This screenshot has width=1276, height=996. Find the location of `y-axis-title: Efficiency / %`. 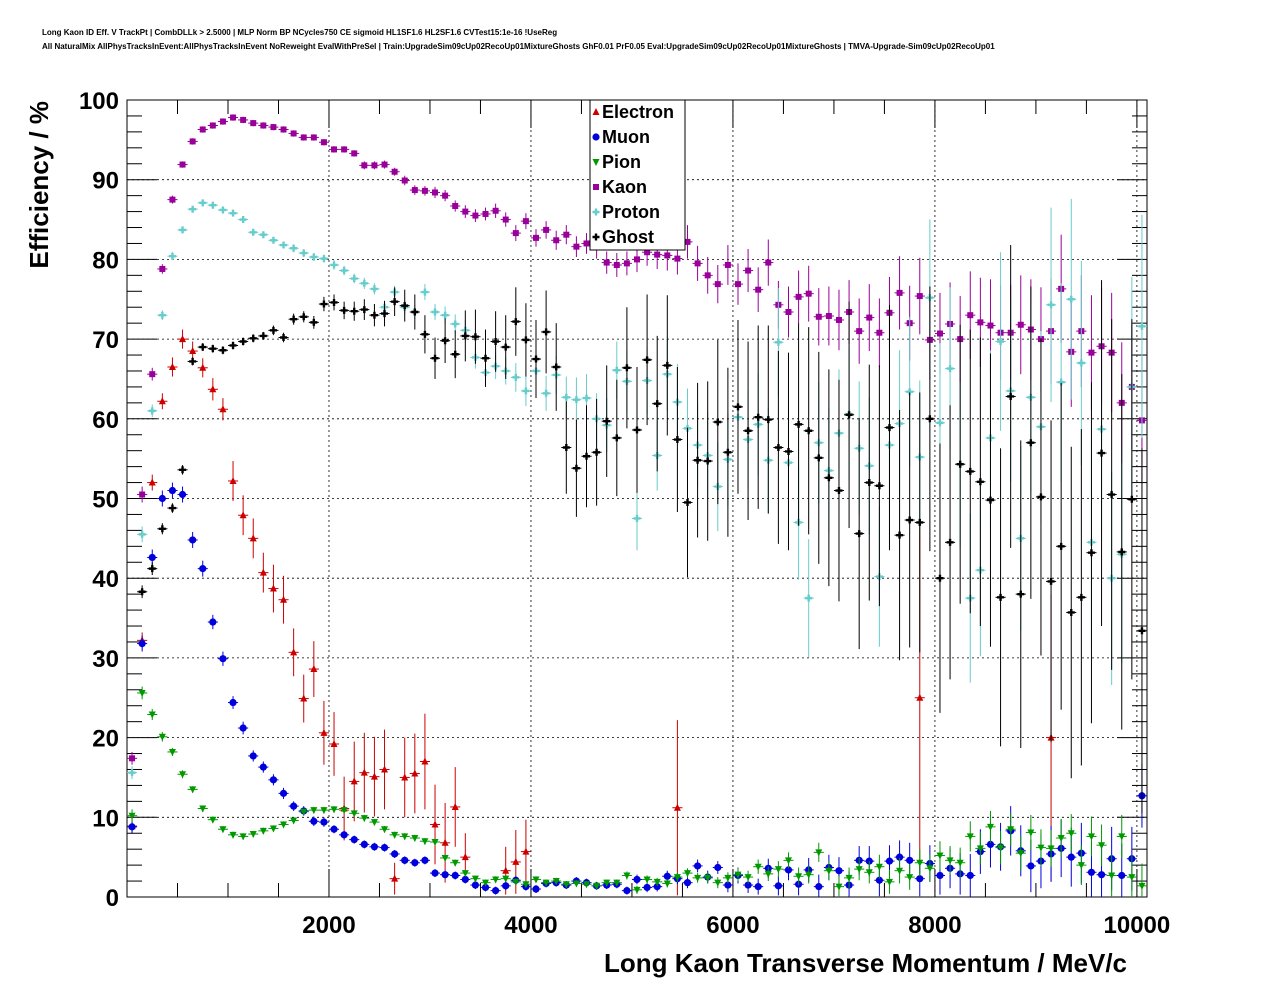

y-axis-title: Efficiency / % is located at coordinates (39, 185).